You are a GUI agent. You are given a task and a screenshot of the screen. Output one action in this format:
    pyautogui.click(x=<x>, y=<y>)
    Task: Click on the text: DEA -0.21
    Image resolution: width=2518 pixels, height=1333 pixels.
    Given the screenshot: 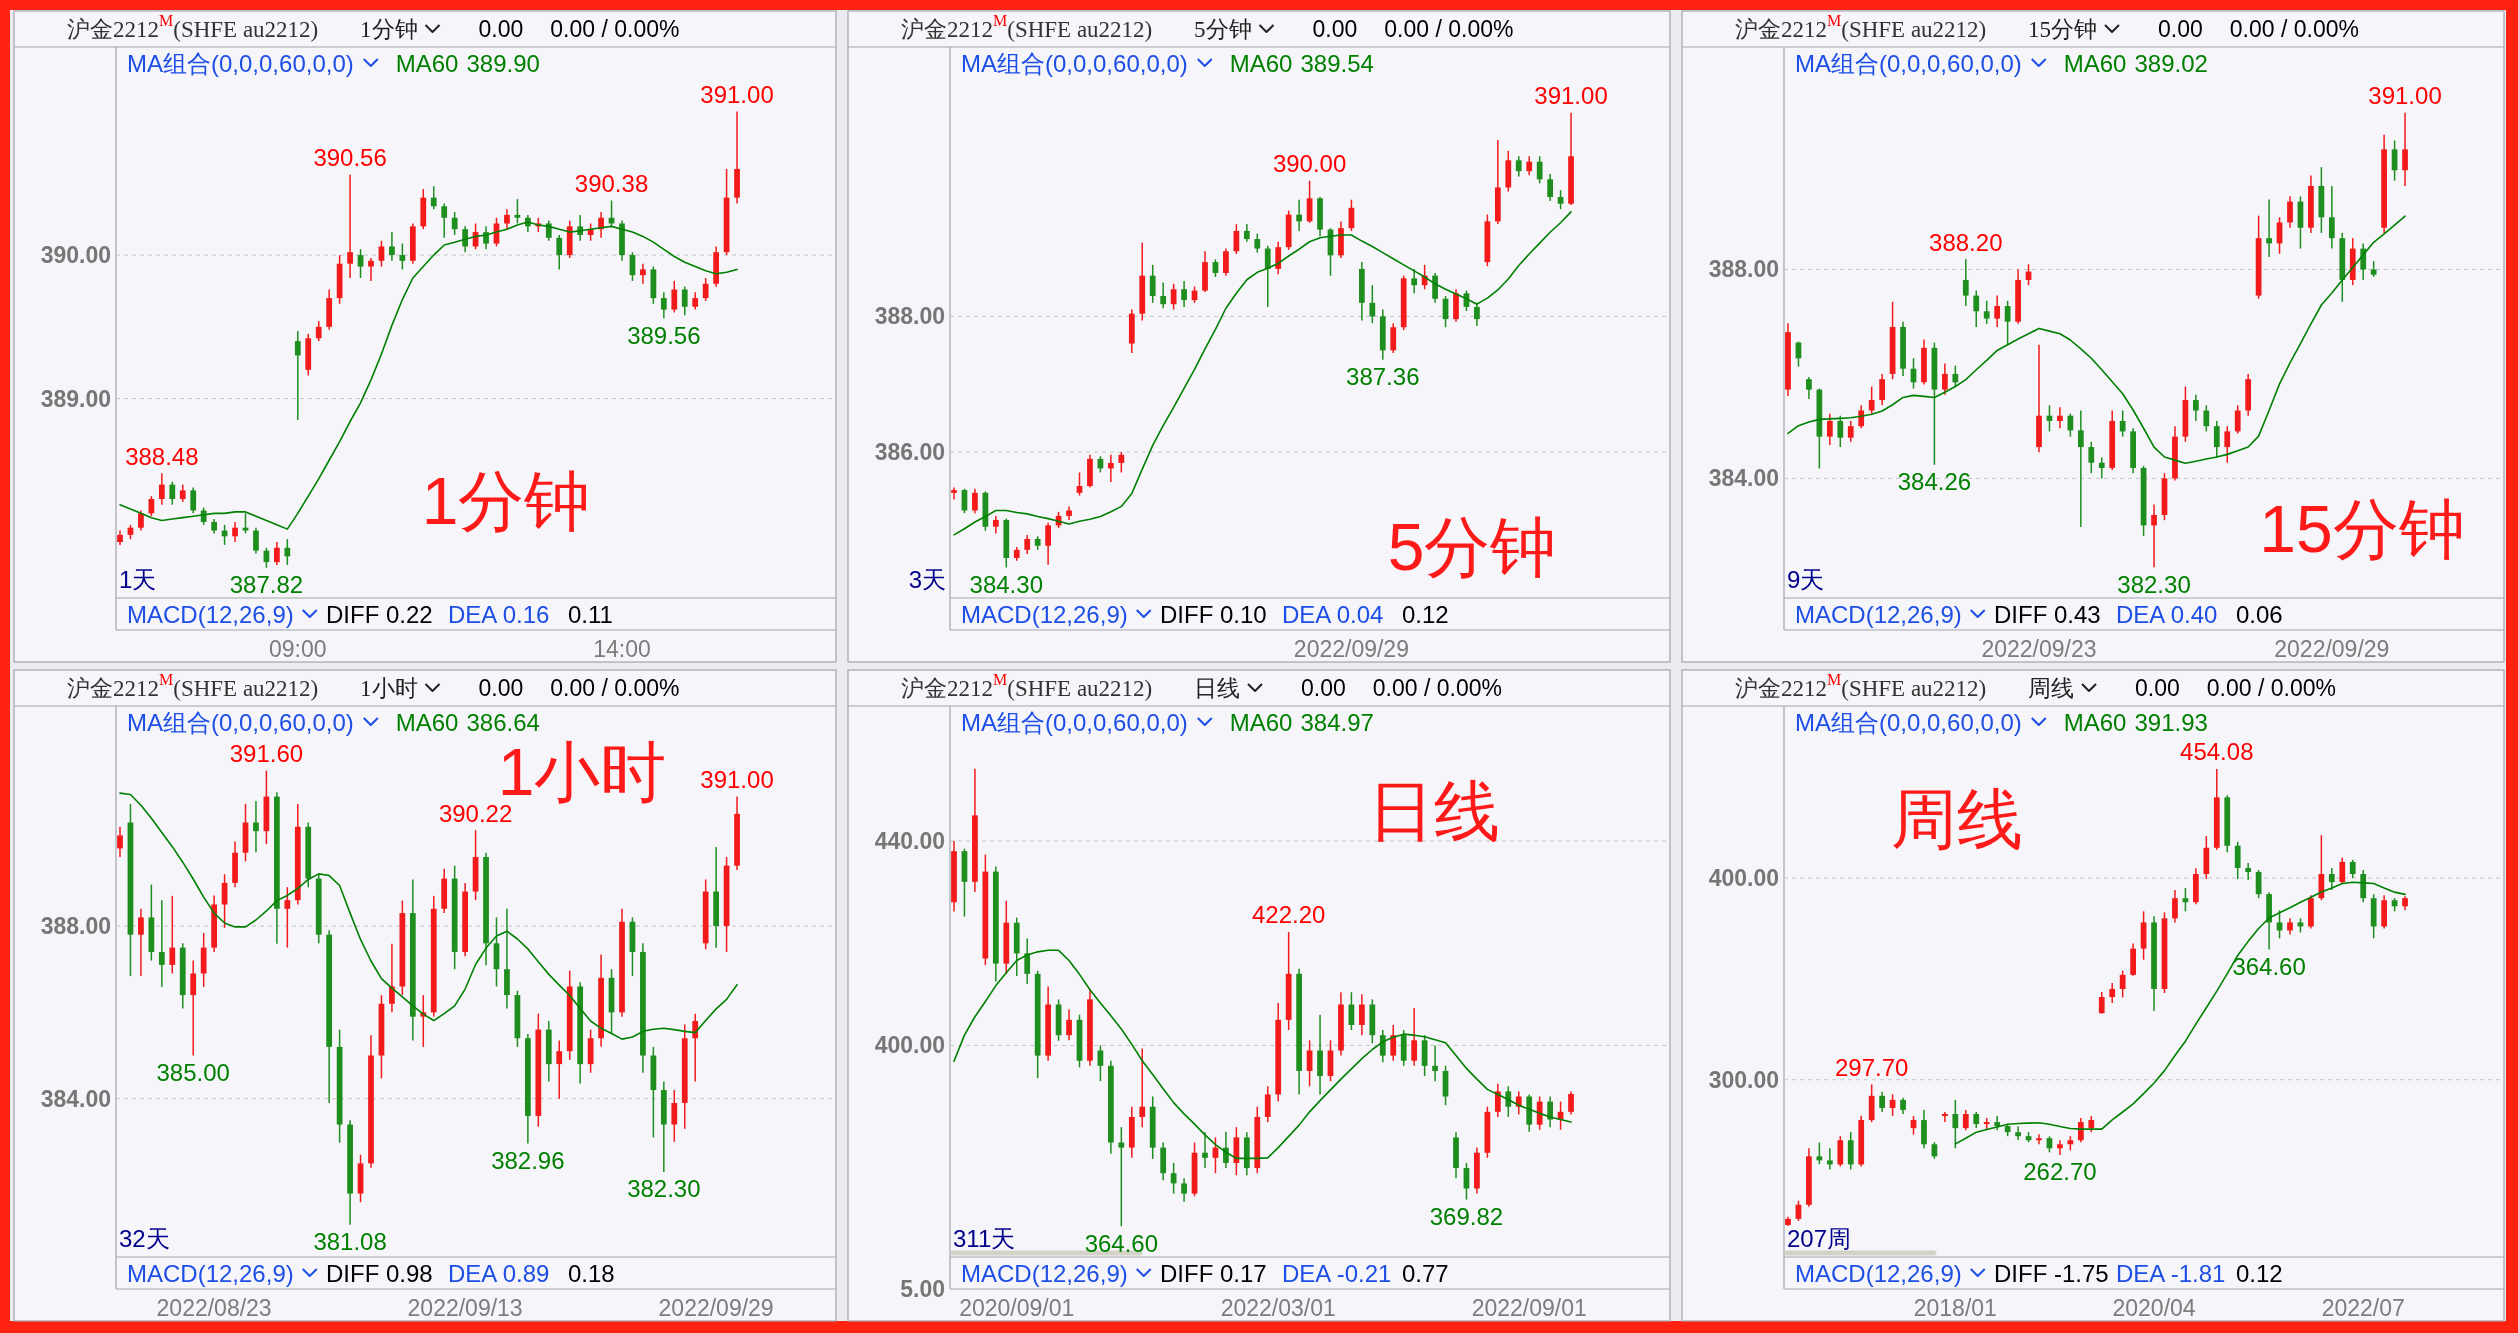 What is the action you would take?
    pyautogui.click(x=1337, y=1273)
    